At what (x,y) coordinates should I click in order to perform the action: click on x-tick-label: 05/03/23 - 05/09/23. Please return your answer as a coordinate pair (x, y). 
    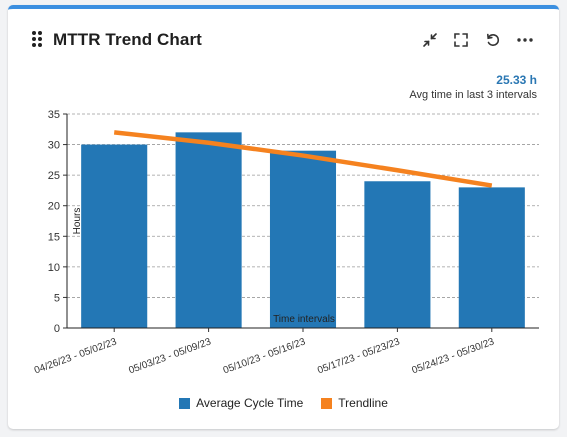
    Looking at the image, I should click on (170, 356).